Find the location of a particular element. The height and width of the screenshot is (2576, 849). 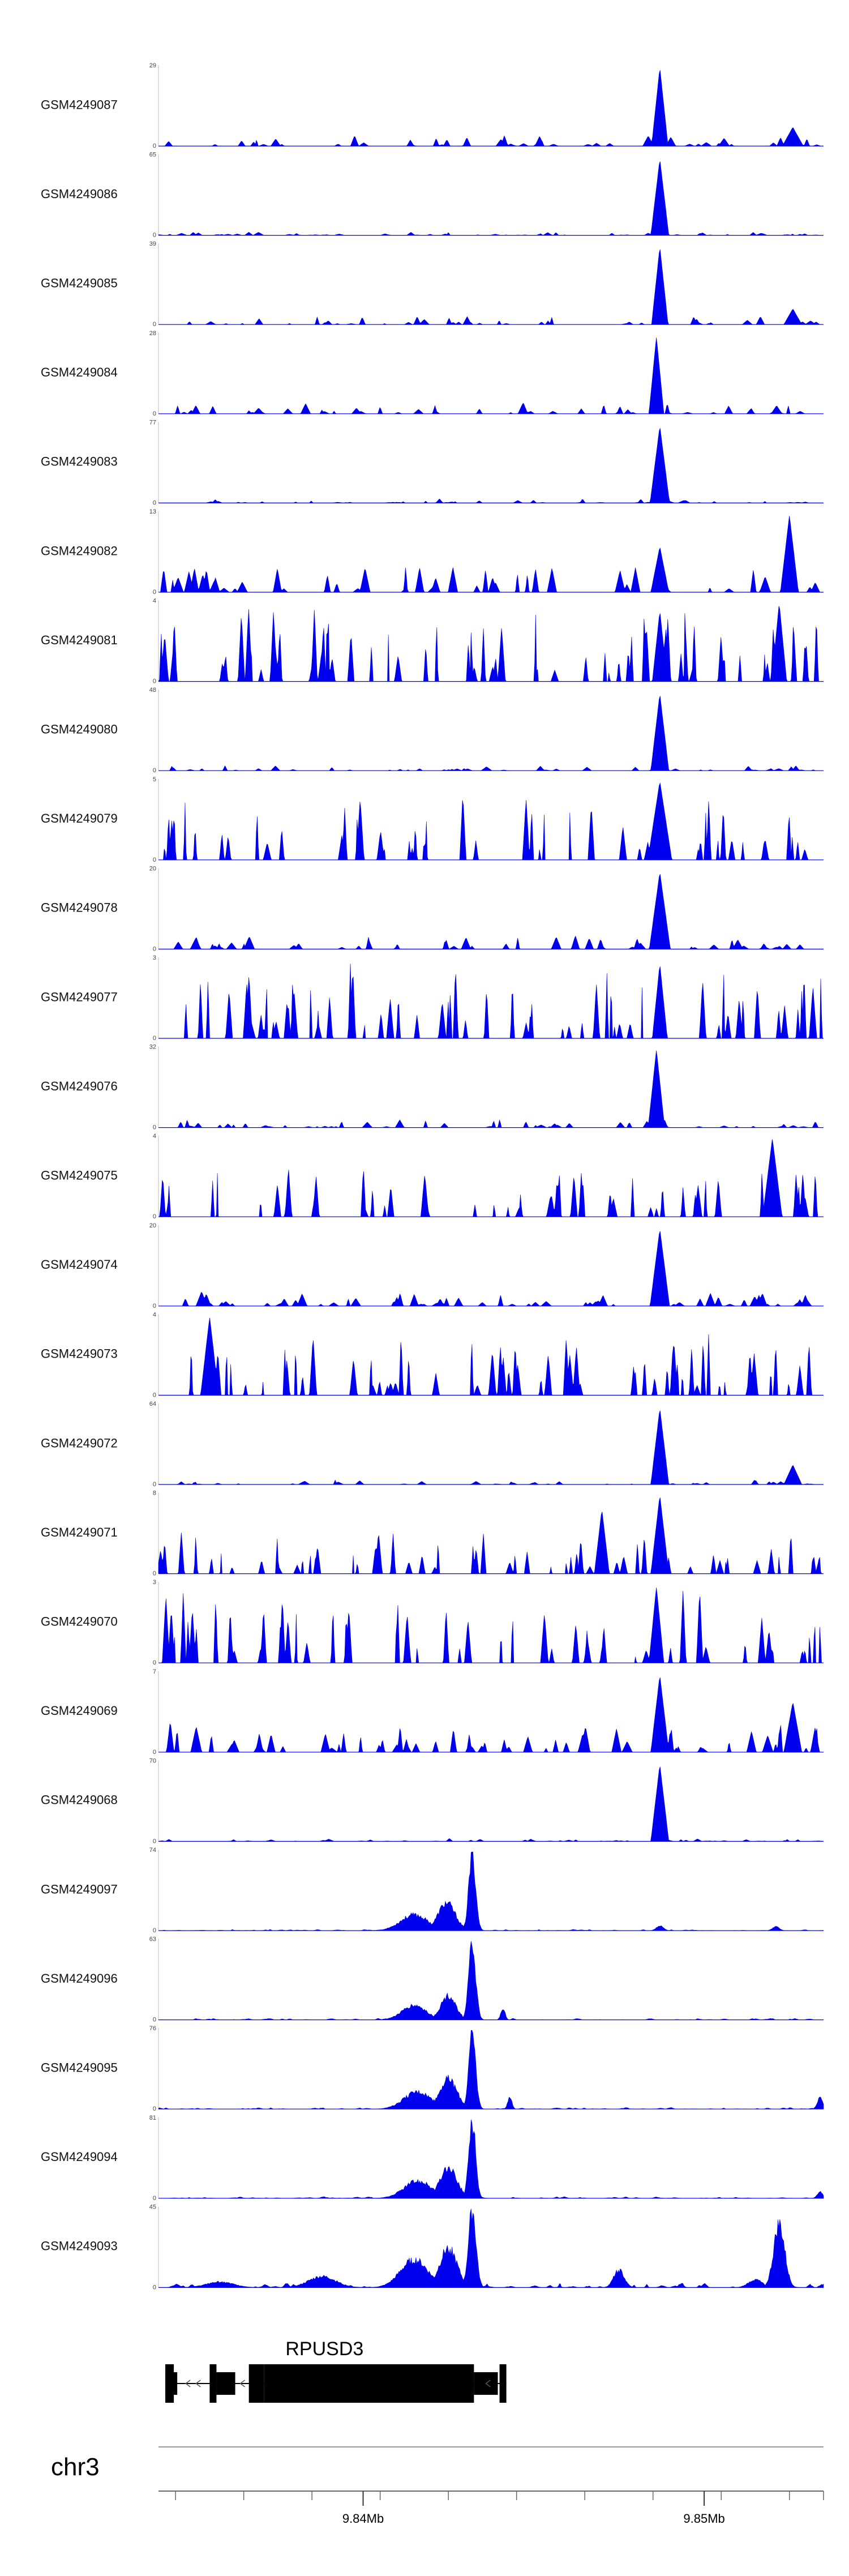

track-label: GSM4249077 is located at coordinates (79, 997).